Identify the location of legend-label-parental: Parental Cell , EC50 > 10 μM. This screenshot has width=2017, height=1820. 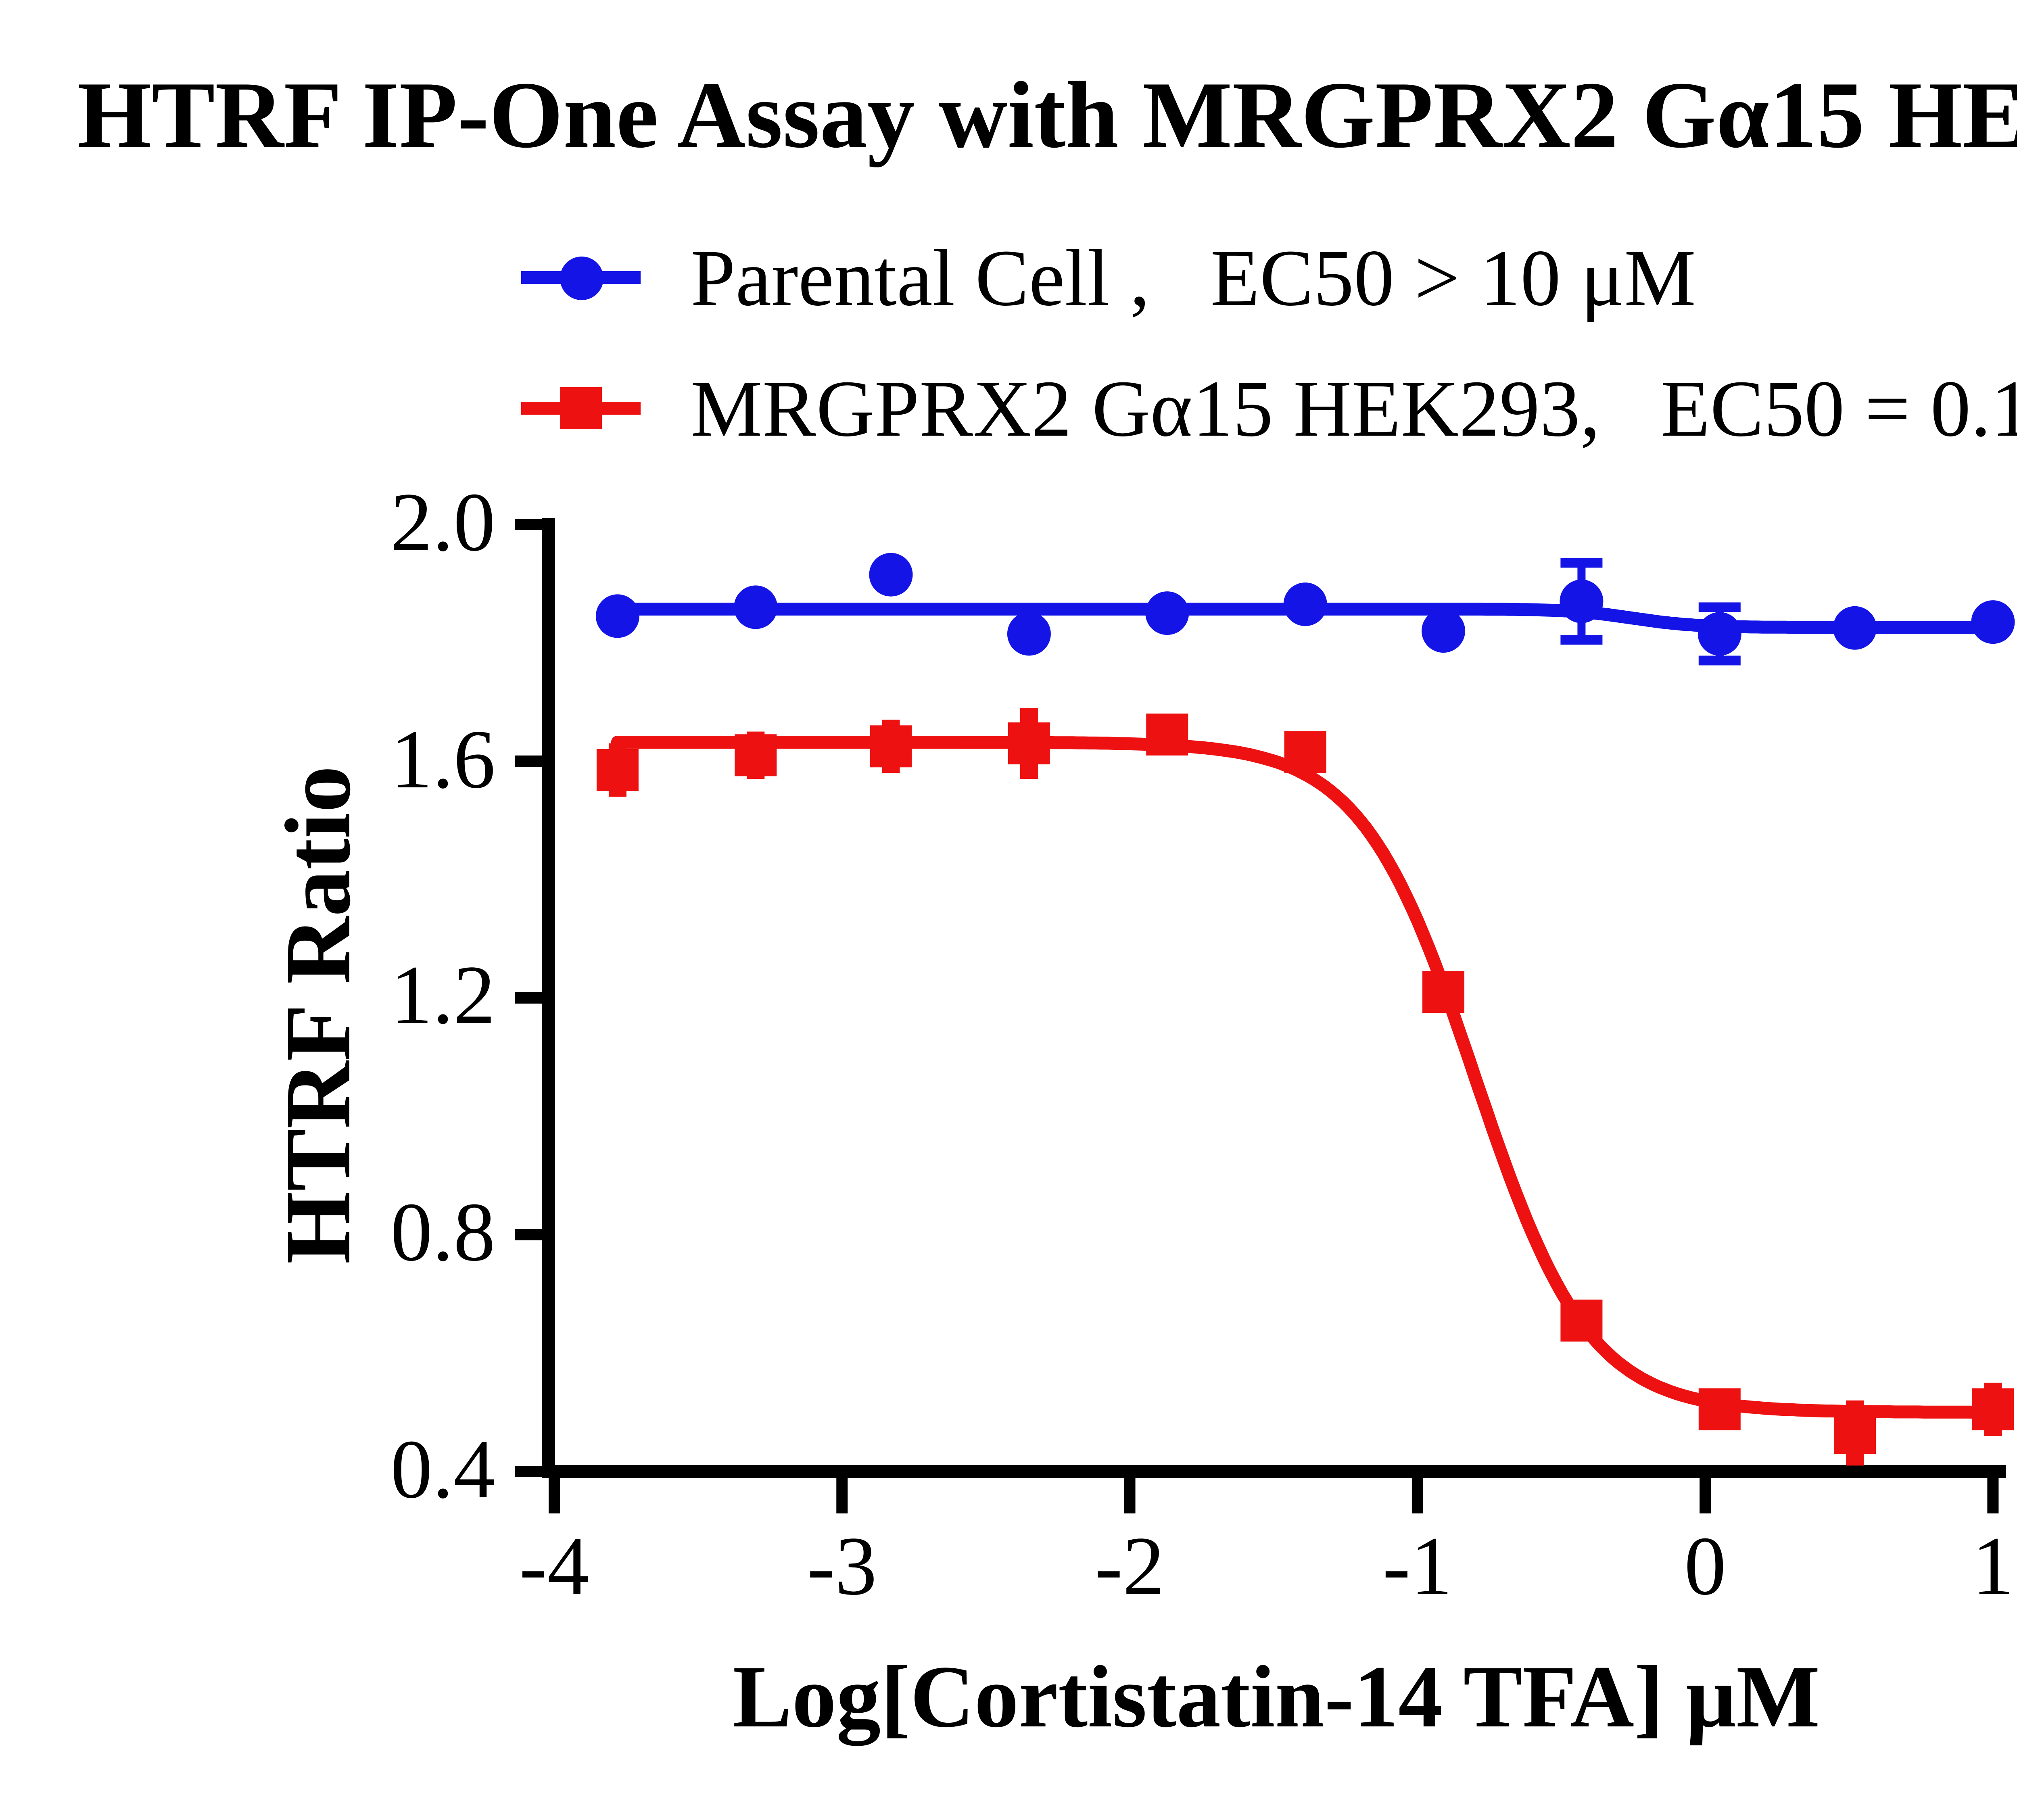
(1193, 277).